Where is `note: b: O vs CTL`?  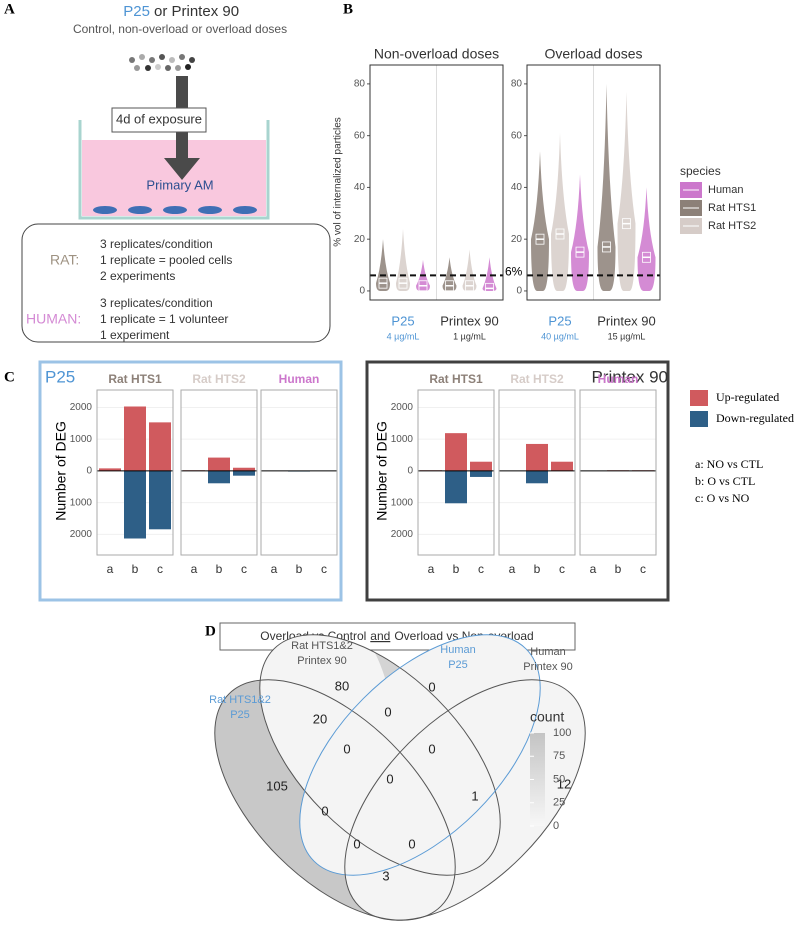
note: b: O vs CTL is located at coordinates (725, 481).